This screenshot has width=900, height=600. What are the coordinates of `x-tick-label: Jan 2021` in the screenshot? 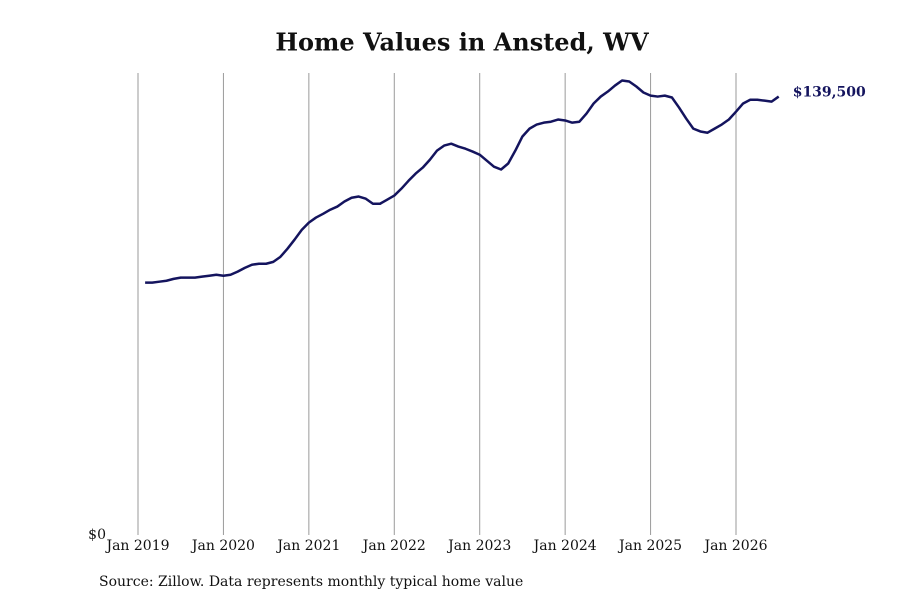 It's located at (307, 546).